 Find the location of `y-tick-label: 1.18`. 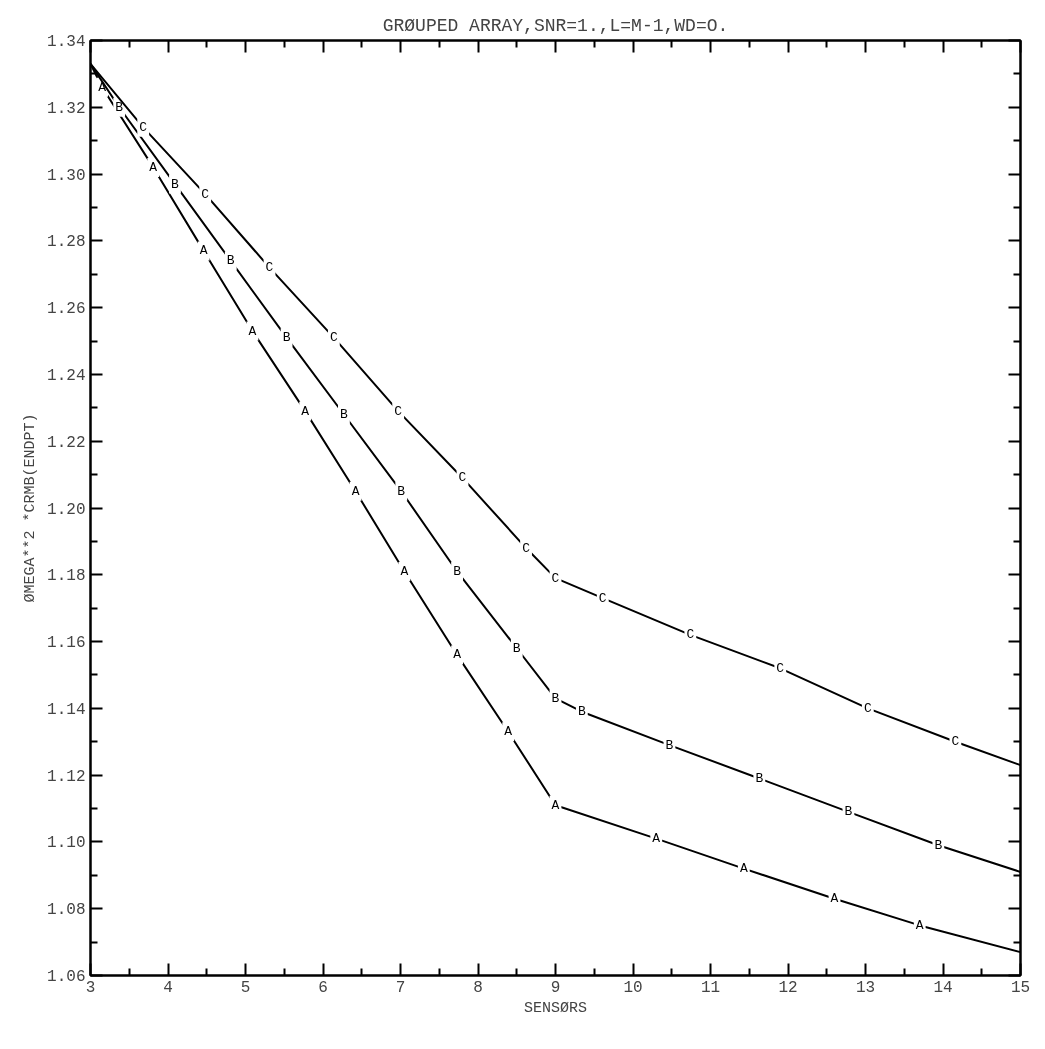

y-tick-label: 1.18 is located at coordinates (66, 576).